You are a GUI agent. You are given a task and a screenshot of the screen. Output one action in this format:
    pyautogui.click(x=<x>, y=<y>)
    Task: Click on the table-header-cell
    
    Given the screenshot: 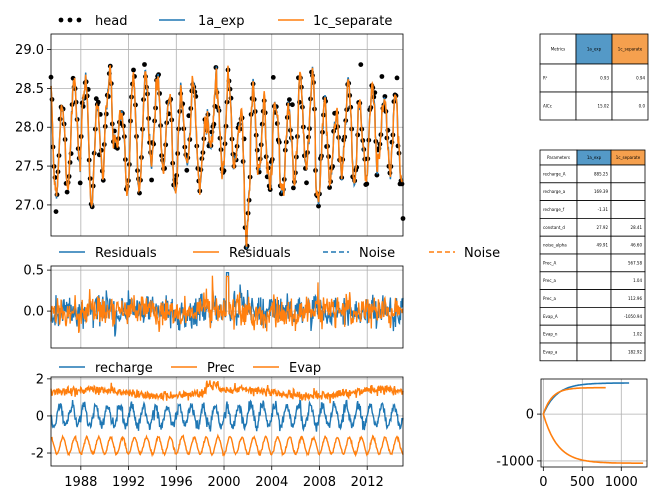 What is the action you would take?
    pyautogui.click(x=594, y=49)
    